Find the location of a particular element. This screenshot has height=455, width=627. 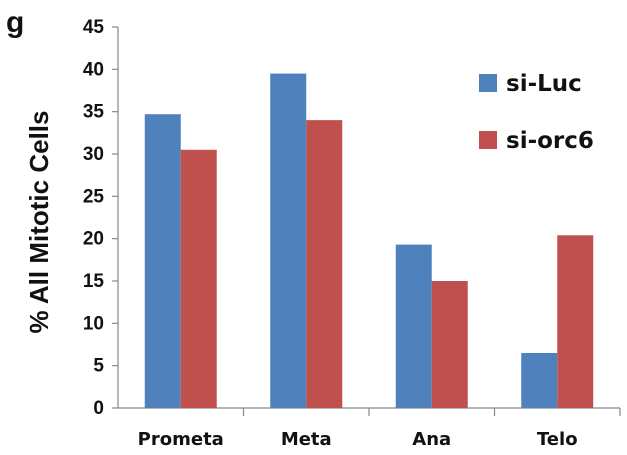

y-tick-label: 30 is located at coordinates (93, 154).